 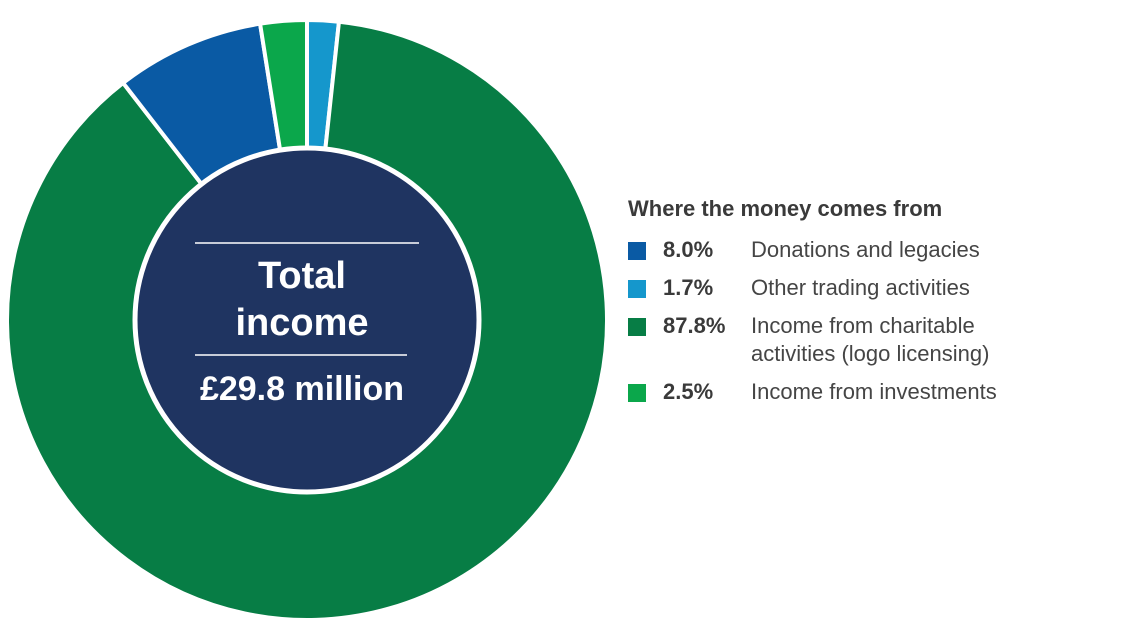 What do you see at coordinates (688, 287) in the screenshot?
I see `legend-percent: 1.7%` at bounding box center [688, 287].